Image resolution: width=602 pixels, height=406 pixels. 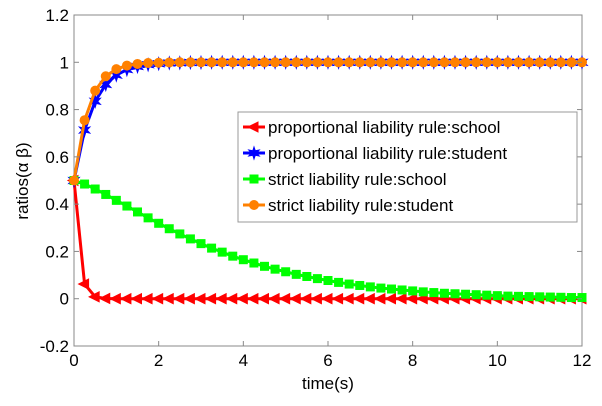 I want to click on legend-item: proportional liability rule:student, so click(x=375, y=153).